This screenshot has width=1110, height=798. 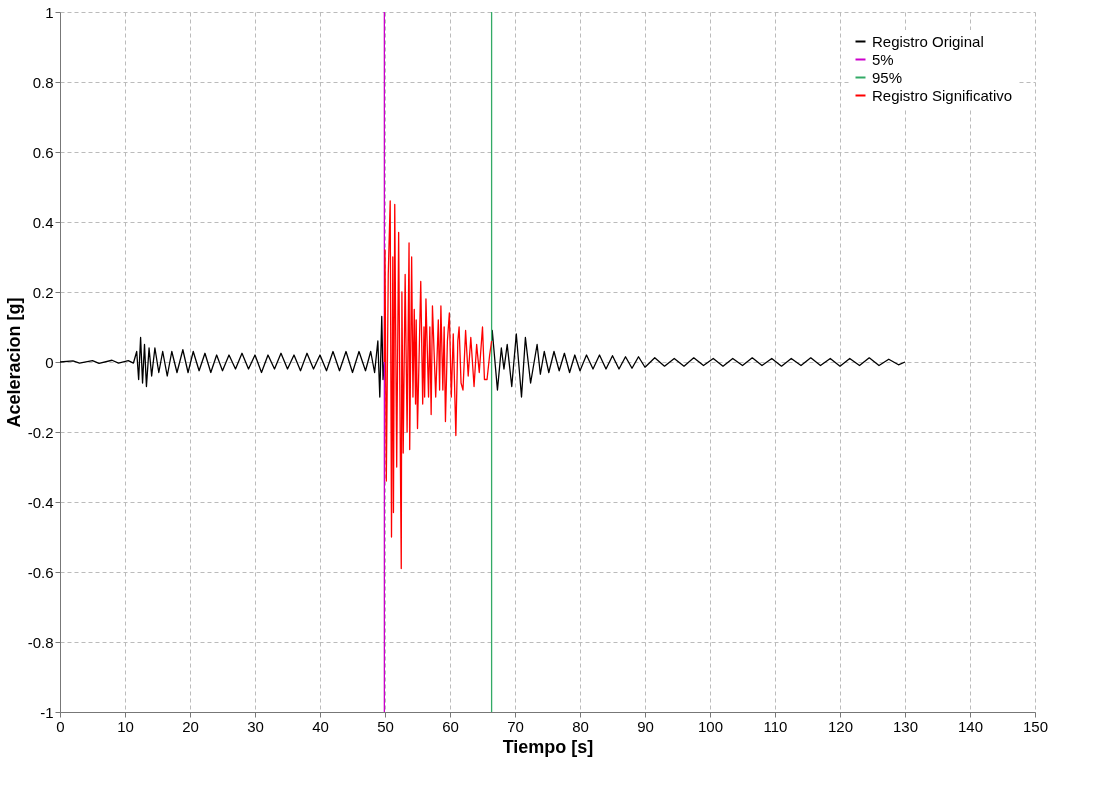 What do you see at coordinates (548, 746) in the screenshot?
I see `x-axis-title: Tiempo [s]` at bounding box center [548, 746].